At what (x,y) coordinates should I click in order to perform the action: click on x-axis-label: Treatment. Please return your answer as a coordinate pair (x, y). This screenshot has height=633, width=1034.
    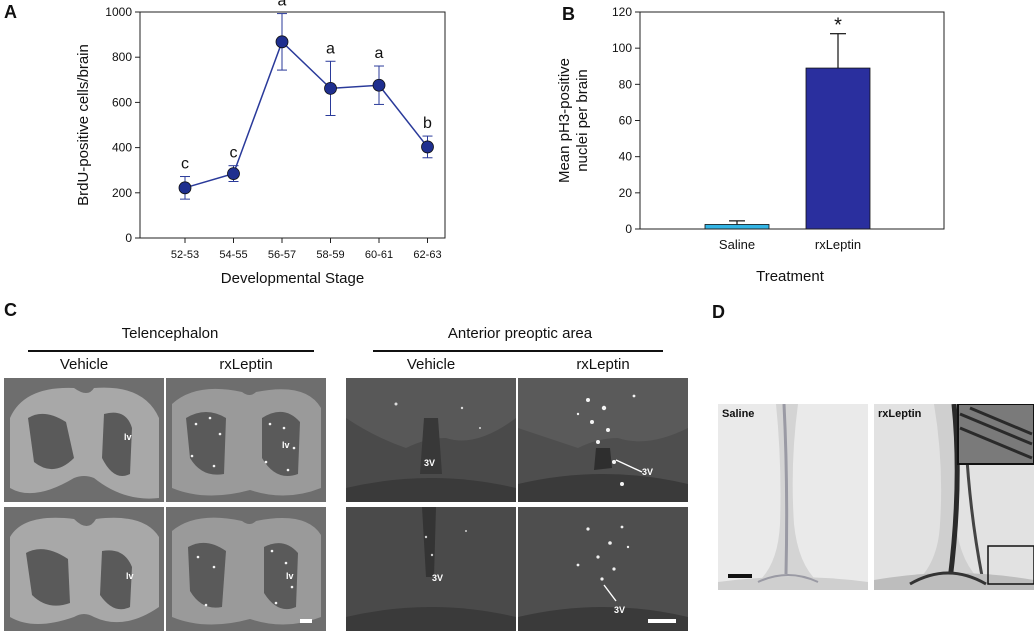
    Looking at the image, I should click on (790, 276).